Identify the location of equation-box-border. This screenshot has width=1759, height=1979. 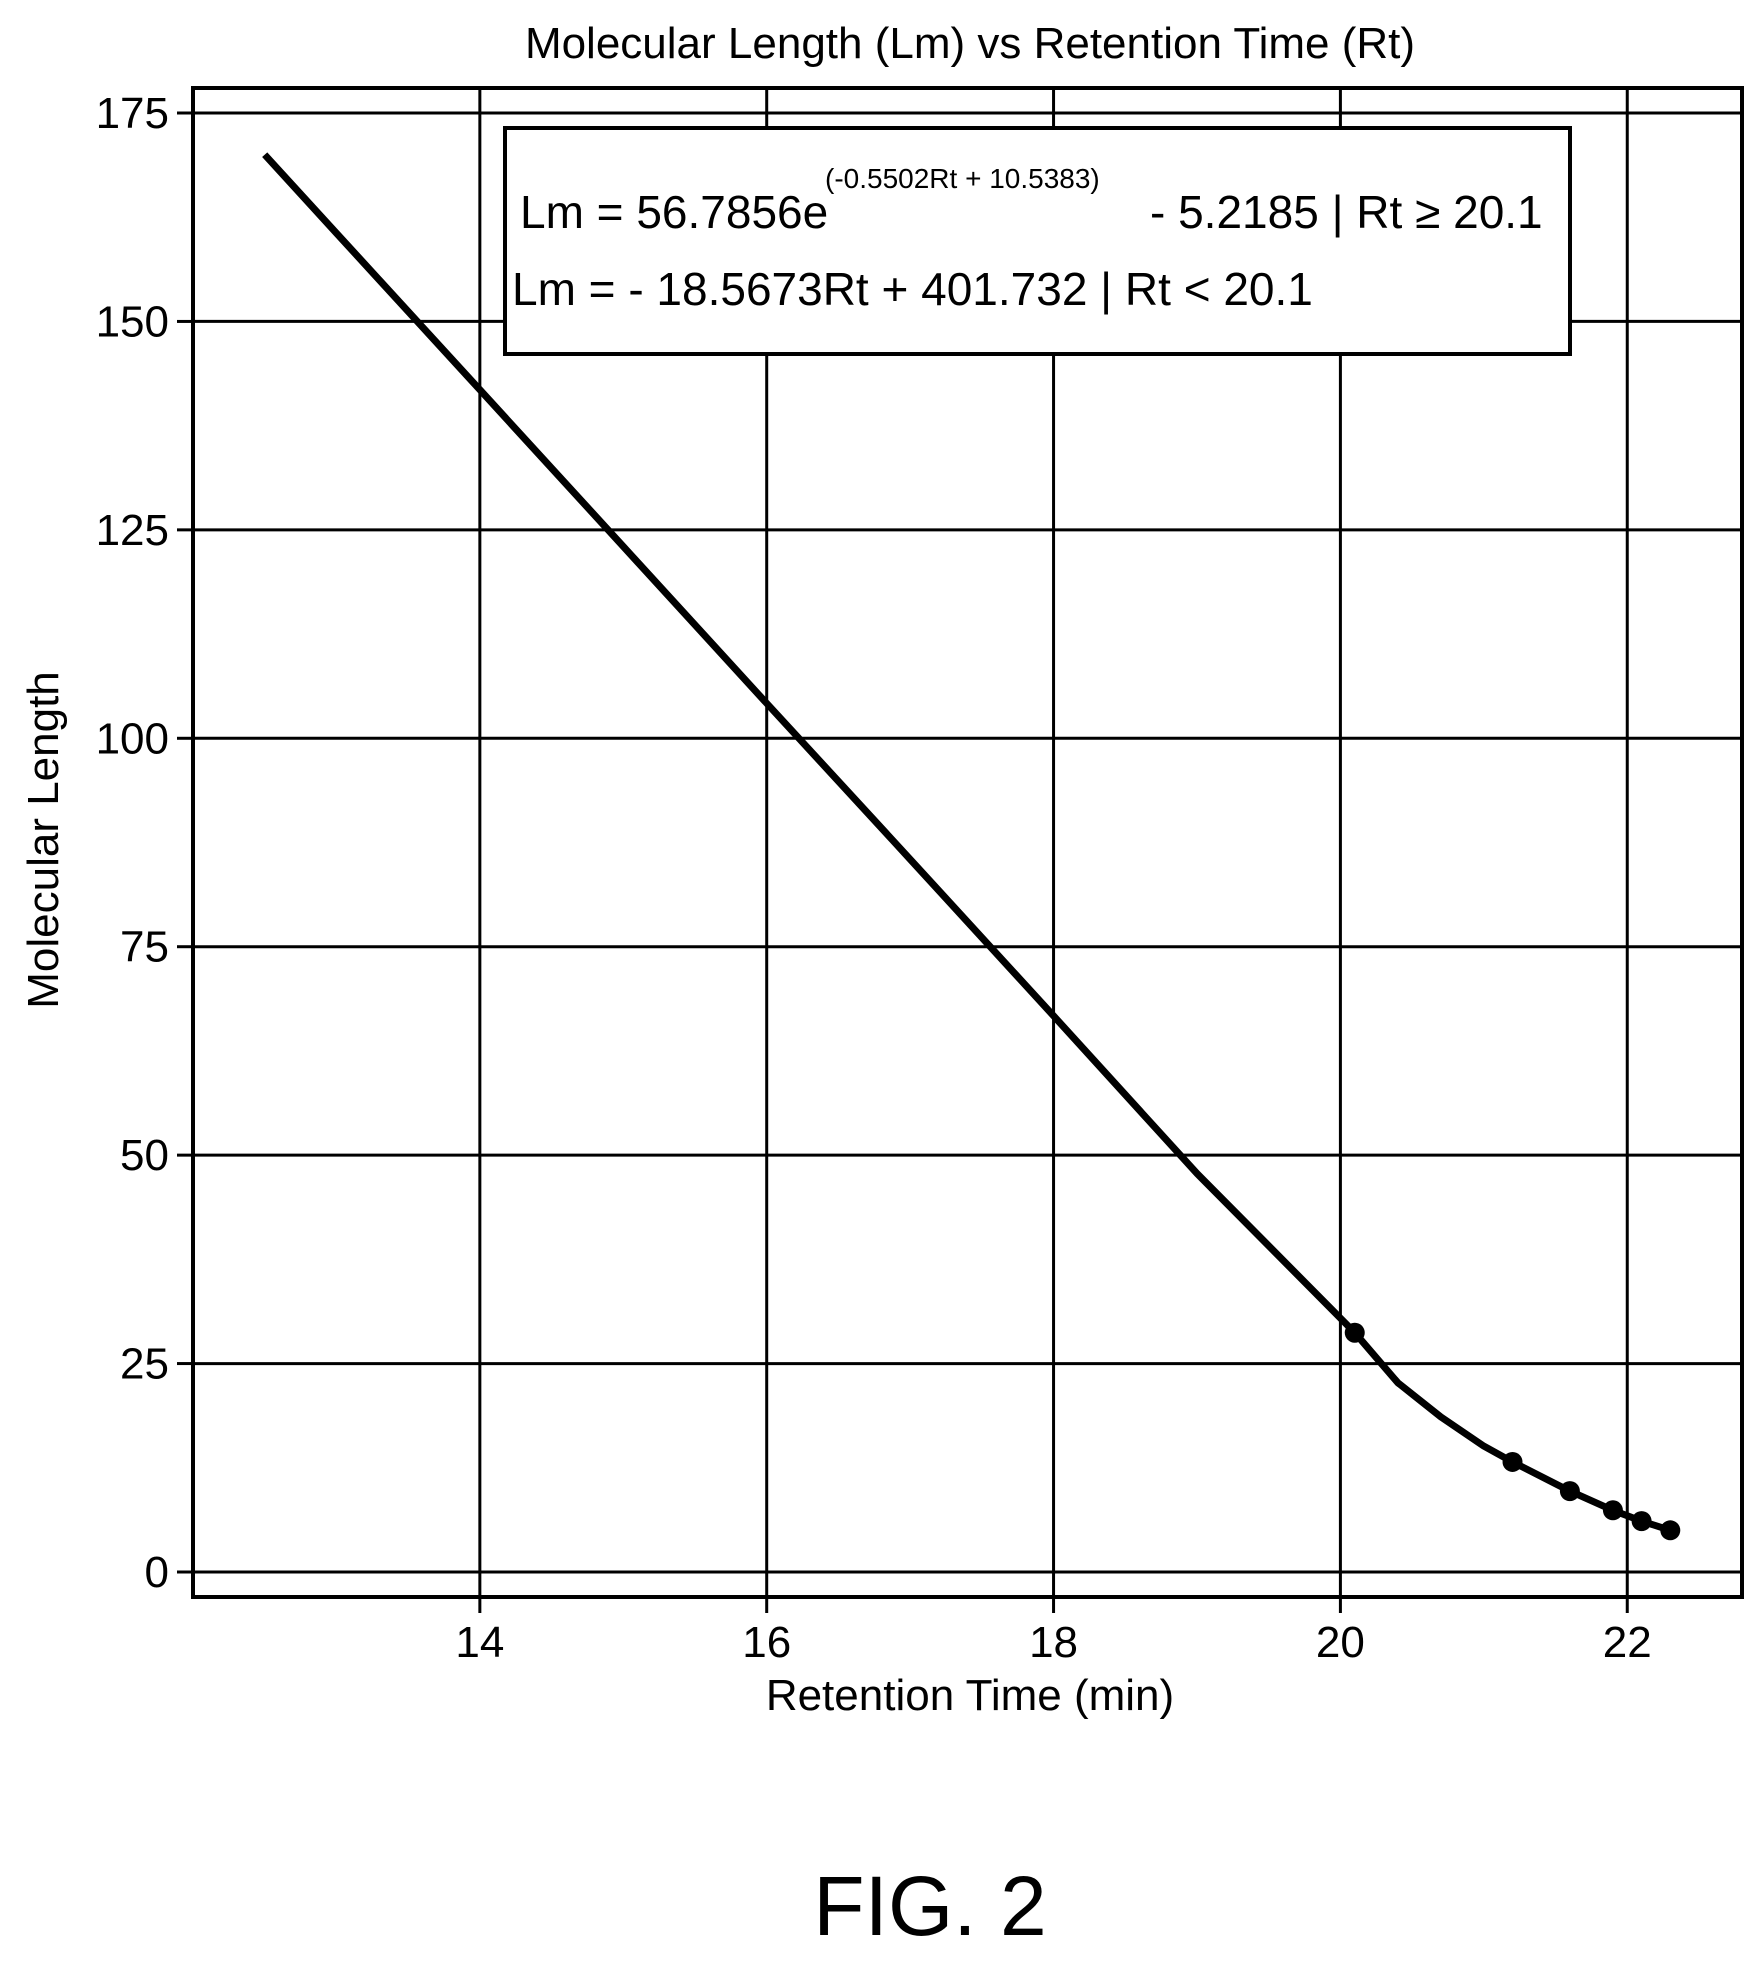
(1037, 241).